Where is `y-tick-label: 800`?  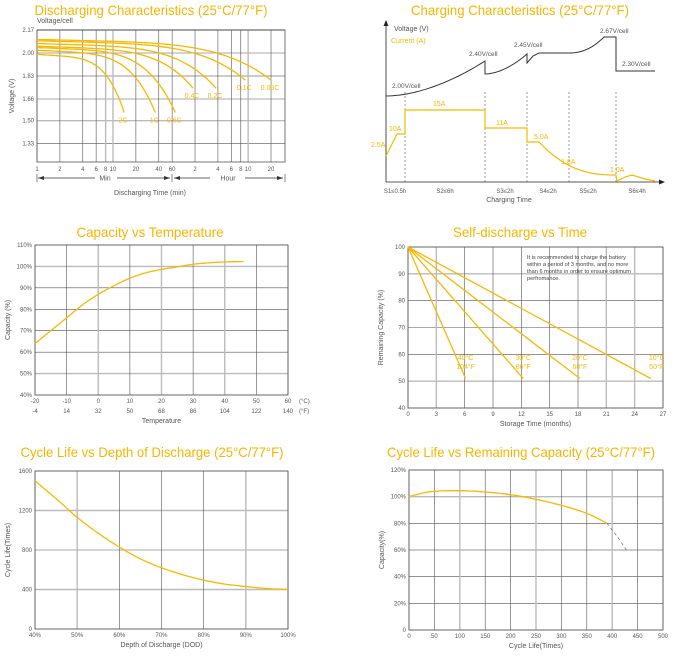 y-tick-label: 800 is located at coordinates (27, 551).